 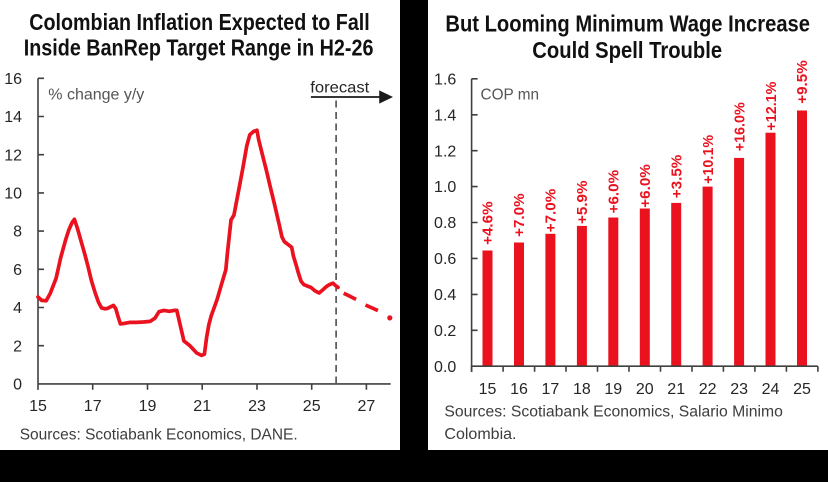 What do you see at coordinates (627, 24) in the screenshot?
I see `svg-text:But Looming Minimum Wage Incre: But Looming Minimum Wage Increase` at bounding box center [627, 24].